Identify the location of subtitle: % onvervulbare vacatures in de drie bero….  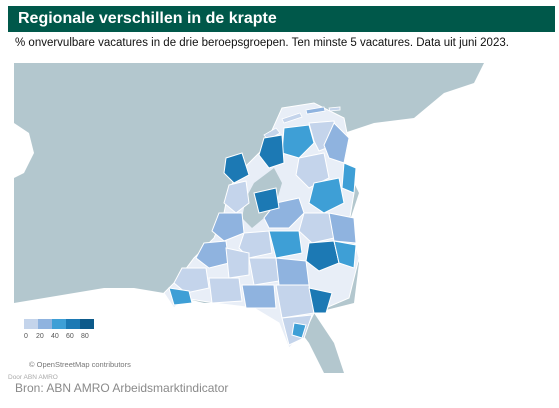
(262, 43).